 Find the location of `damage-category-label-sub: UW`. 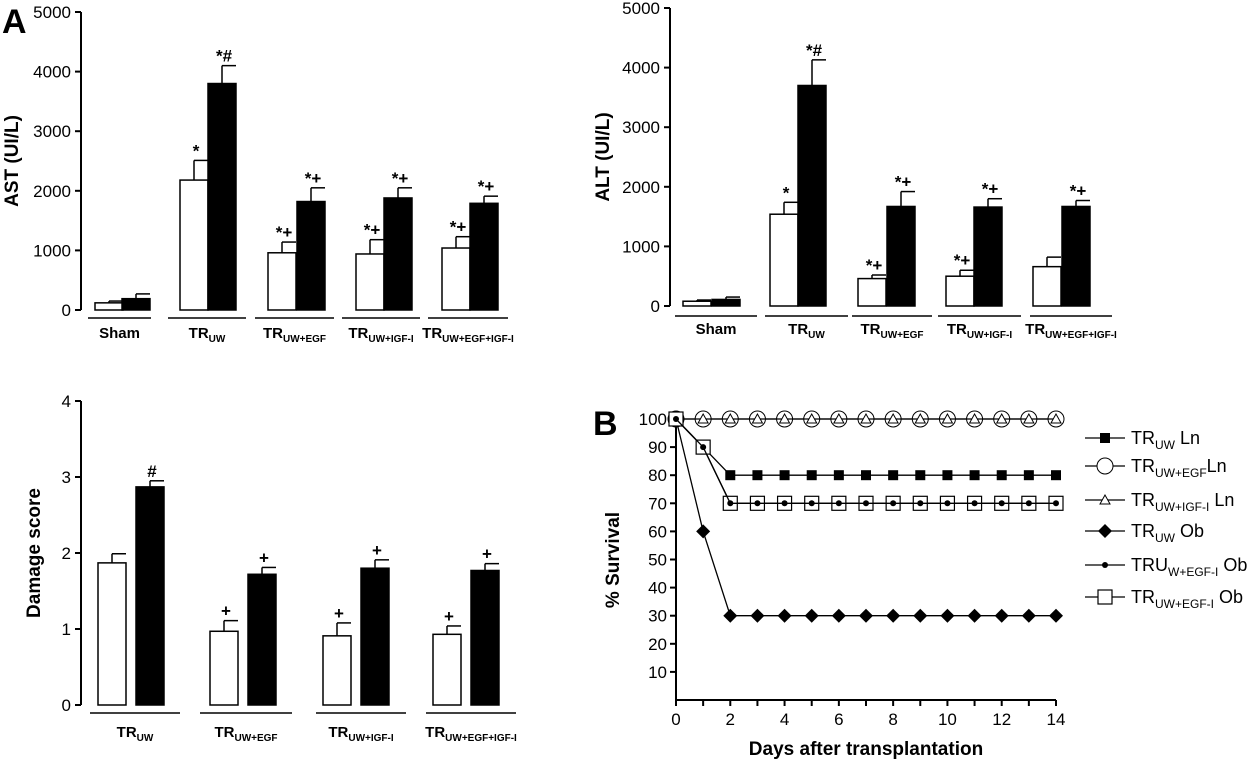

damage-category-label-sub: UW is located at coordinates (145, 738).